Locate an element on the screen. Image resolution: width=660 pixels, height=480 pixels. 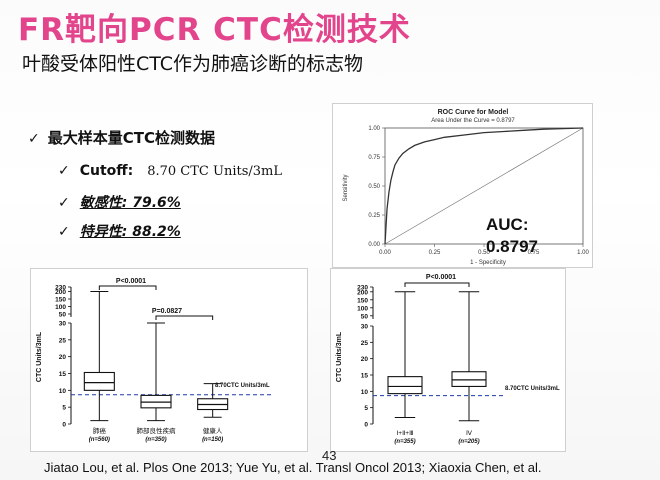
bullet-main: ✓ 最大样本量CTC检测数据 is located at coordinates (121, 137).